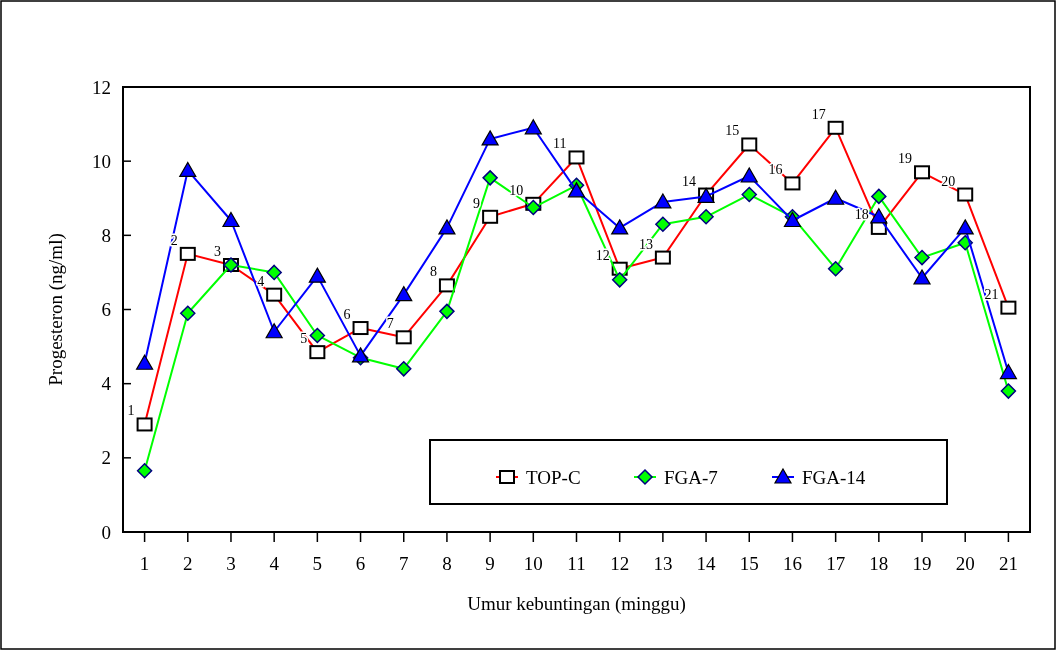  I want to click on x-tick-label: 14, so click(706, 563).